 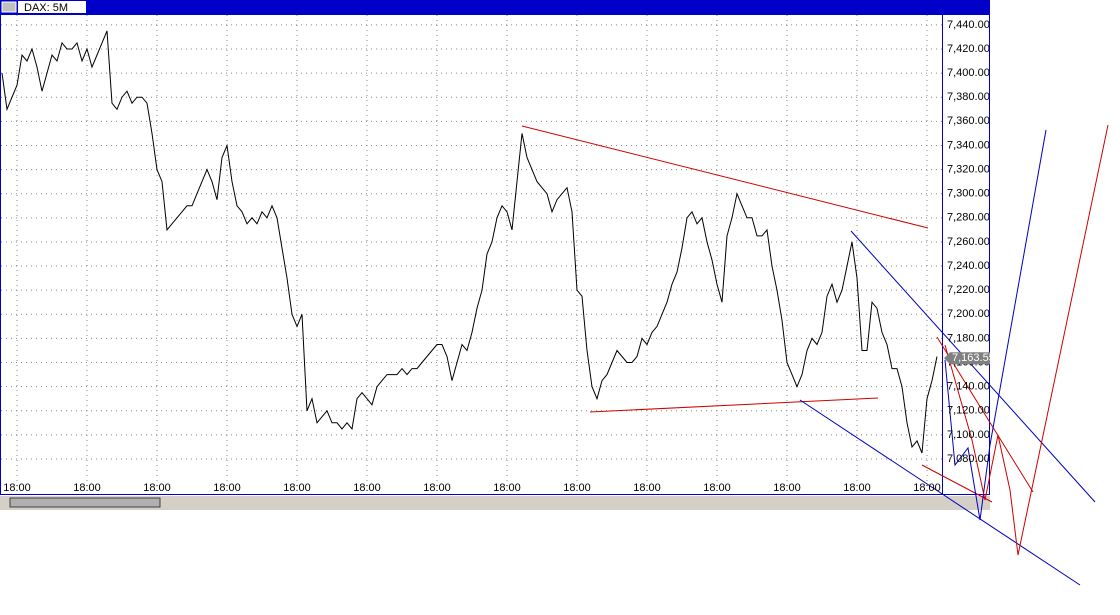 What do you see at coordinates (968, 387) in the screenshot?
I see `y-tick-label: 7,140.00` at bounding box center [968, 387].